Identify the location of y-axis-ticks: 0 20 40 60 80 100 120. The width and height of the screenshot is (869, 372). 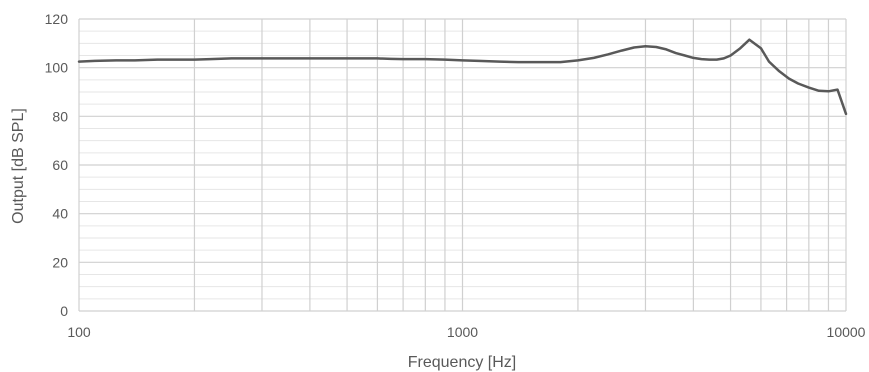
(57, 165).